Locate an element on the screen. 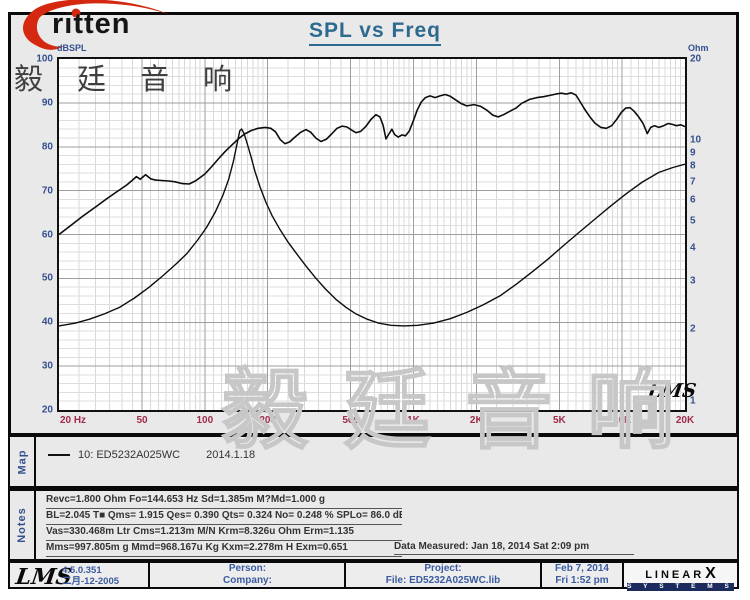 This screenshot has height=600, width=750. footer-date-cell: Feb 7, 2014 Fri 1:52 pm is located at coordinates (582, 575).